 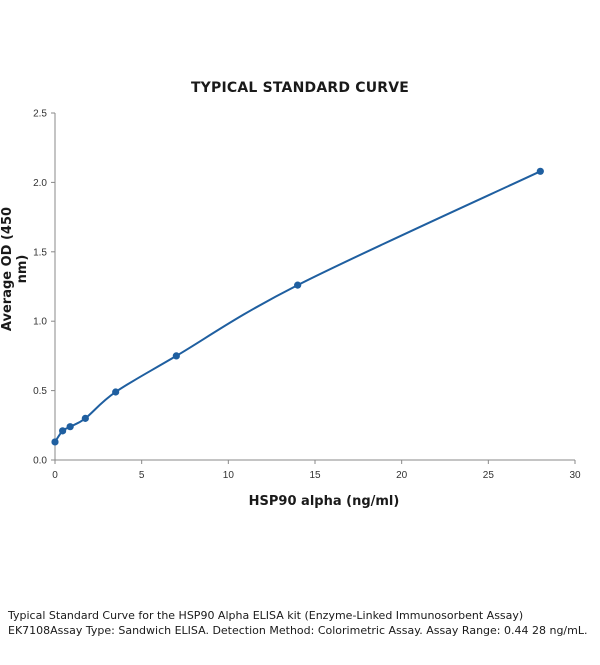 What do you see at coordinates (40, 461) in the screenshot?
I see `y-tick-label: 0.0` at bounding box center [40, 461].